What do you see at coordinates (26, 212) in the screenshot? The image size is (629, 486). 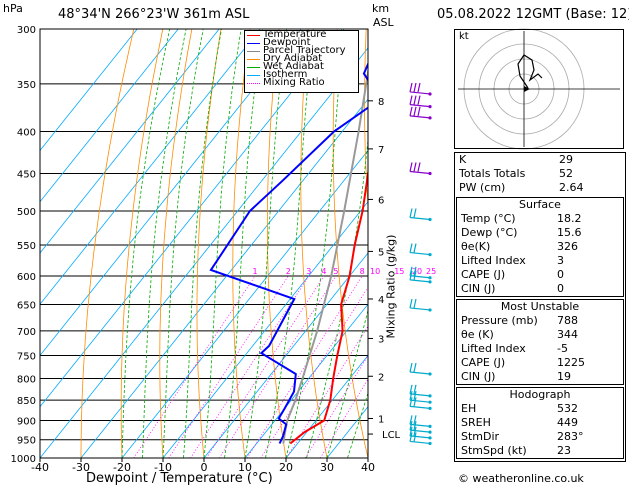 I see `pressure-tick-label: 500` at bounding box center [26, 212].